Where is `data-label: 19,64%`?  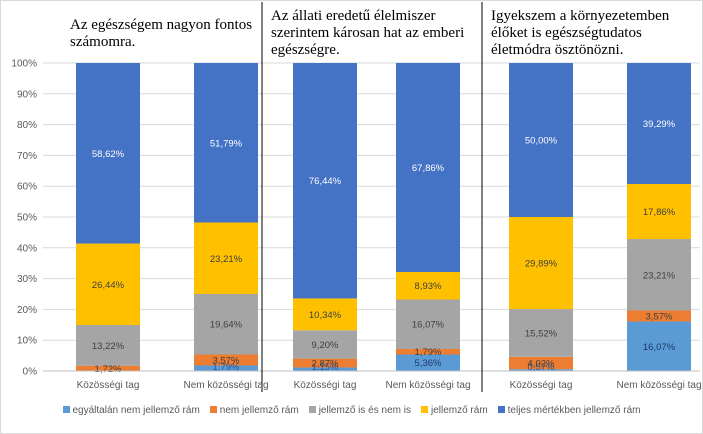
data-label: 19,64% is located at coordinates (226, 325).